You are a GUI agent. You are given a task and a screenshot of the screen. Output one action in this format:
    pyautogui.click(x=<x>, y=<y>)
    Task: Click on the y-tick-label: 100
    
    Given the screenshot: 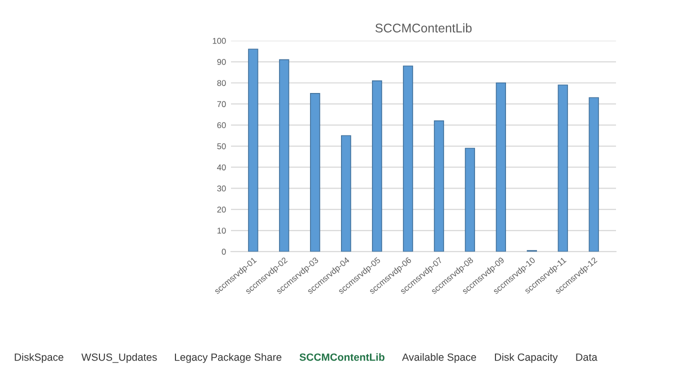 What is the action you would take?
    pyautogui.click(x=219, y=41)
    